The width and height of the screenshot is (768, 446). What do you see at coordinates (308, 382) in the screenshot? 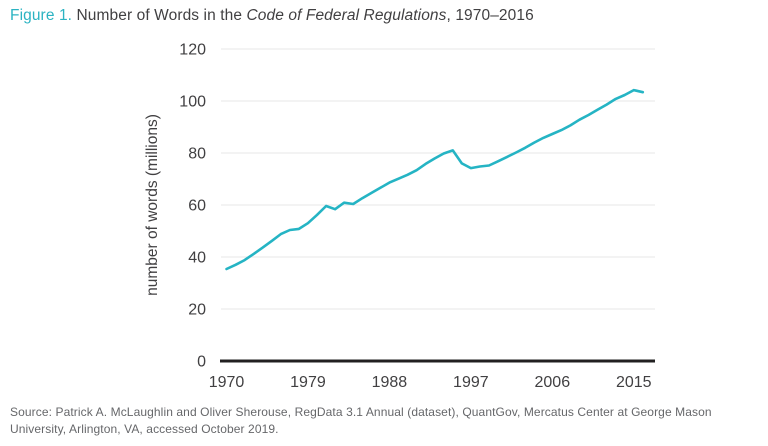
I see `x-tick-label: 1979` at bounding box center [308, 382].